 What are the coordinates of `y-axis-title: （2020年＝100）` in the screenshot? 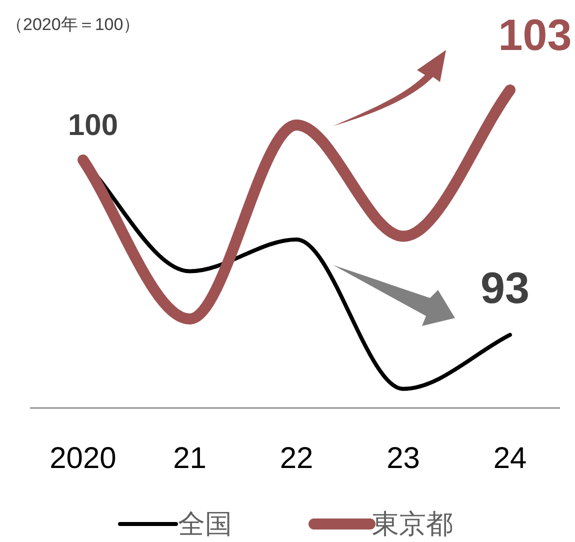 It's located at (73, 24).